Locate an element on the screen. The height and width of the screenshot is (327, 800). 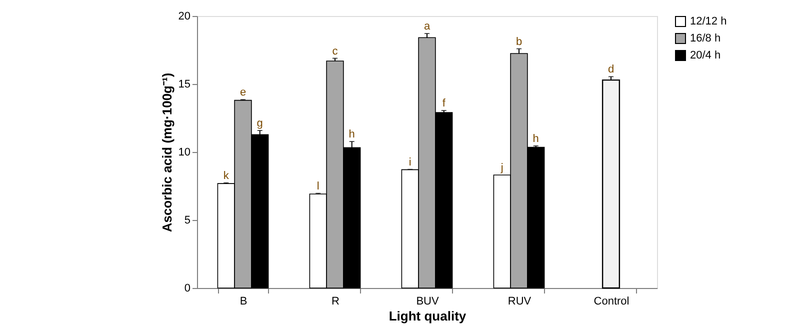
x-tick-label: B is located at coordinates (244, 302).